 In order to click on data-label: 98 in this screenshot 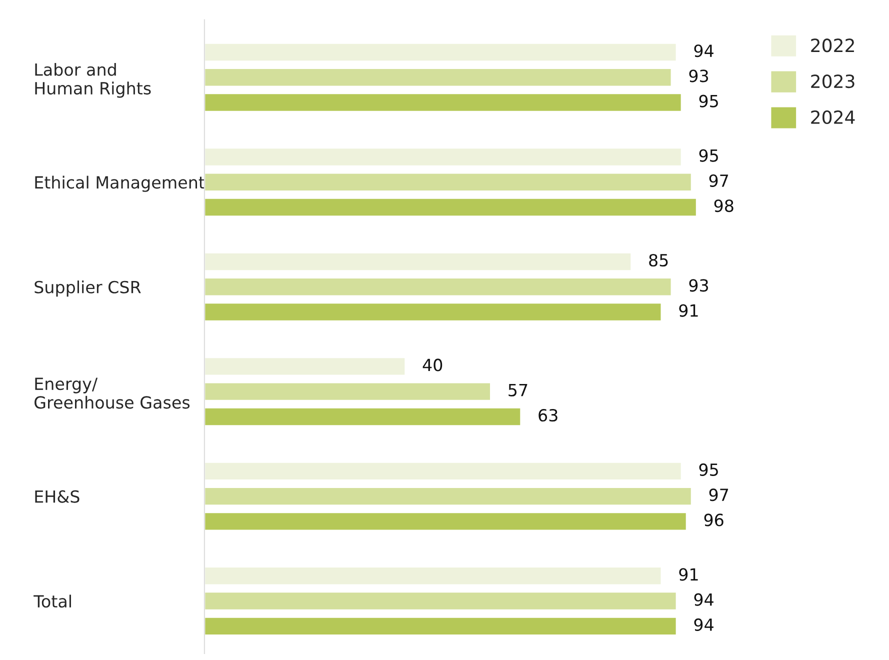, I will do `click(724, 205)`.